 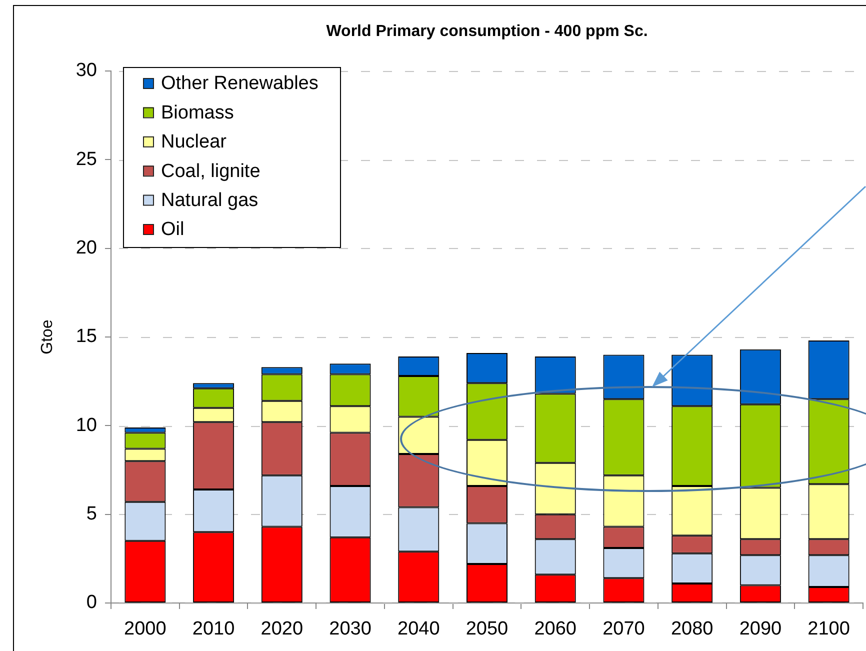 I want to click on x-tick-label: 2090, so click(x=760, y=629).